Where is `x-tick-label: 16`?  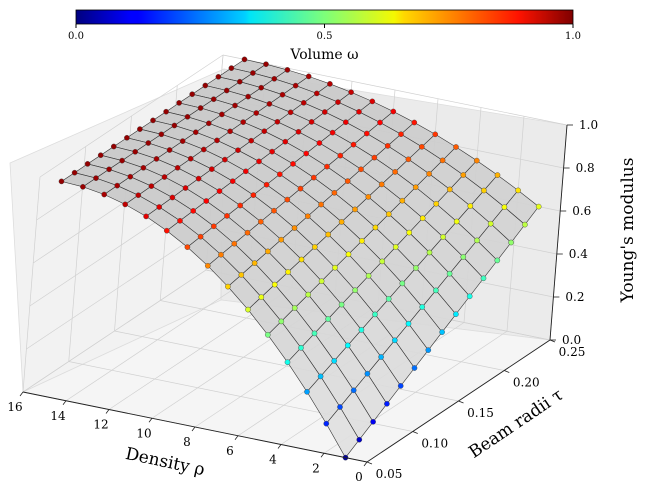
x-tick-label: 16 is located at coordinates (14, 407).